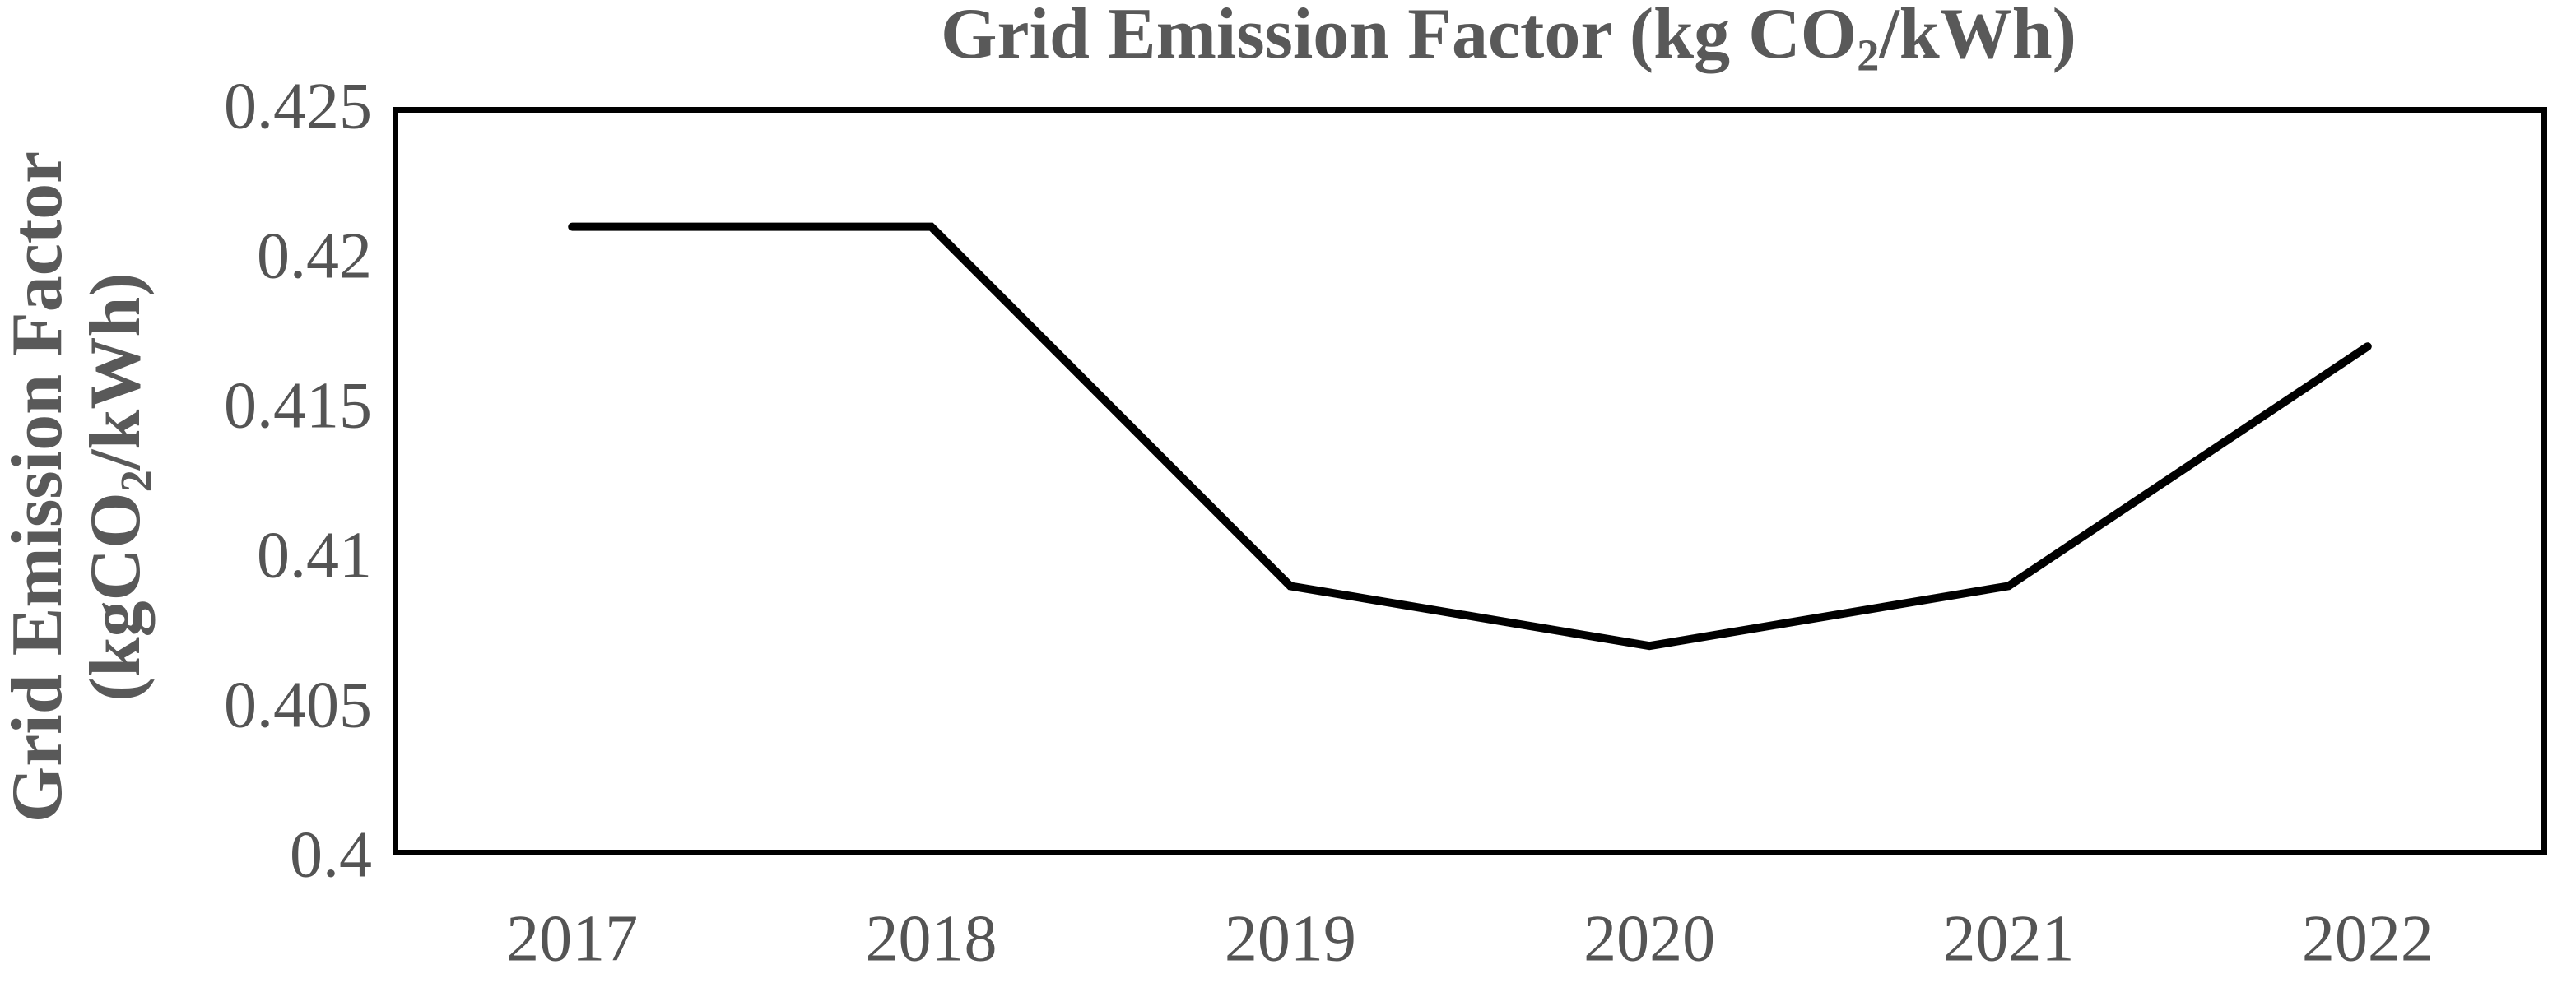 The height and width of the screenshot is (983, 2576). Describe the element at coordinates (314, 256) in the screenshot. I see `y-axis-tick-label: 0.42` at that location.